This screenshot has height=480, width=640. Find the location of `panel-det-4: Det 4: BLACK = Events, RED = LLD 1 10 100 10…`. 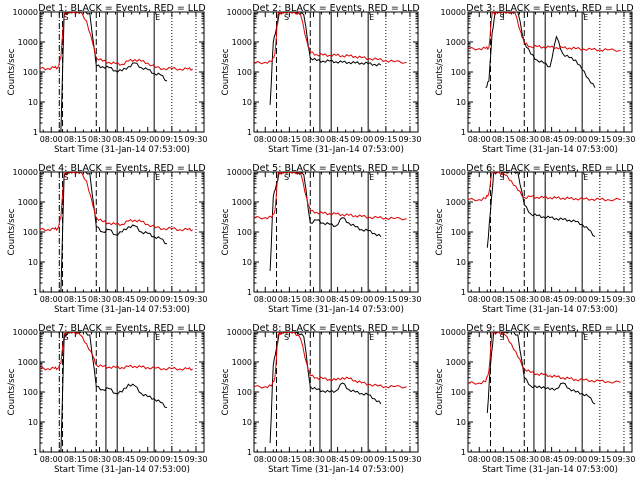

panel-det-4: Det 4: BLACK = Events, RED = LLD 1 10 100 10… is located at coordinates (107, 239).